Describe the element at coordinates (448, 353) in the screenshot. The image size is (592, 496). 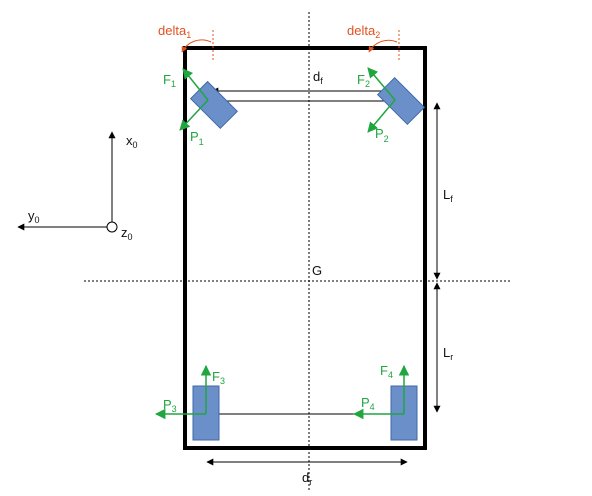
I see `lr-label: Lr` at that location.